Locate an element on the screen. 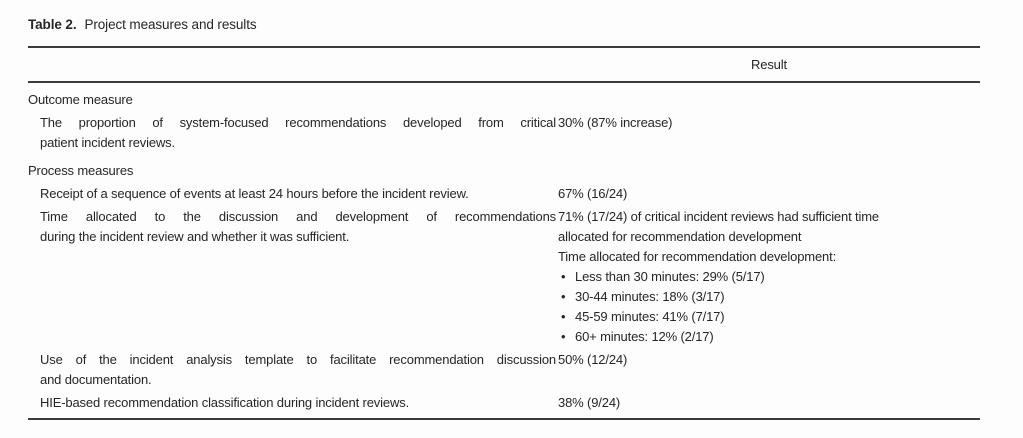 This screenshot has width=1023, height=438. section-outcome-measure: Outcome measure is located at coordinates (80, 99).